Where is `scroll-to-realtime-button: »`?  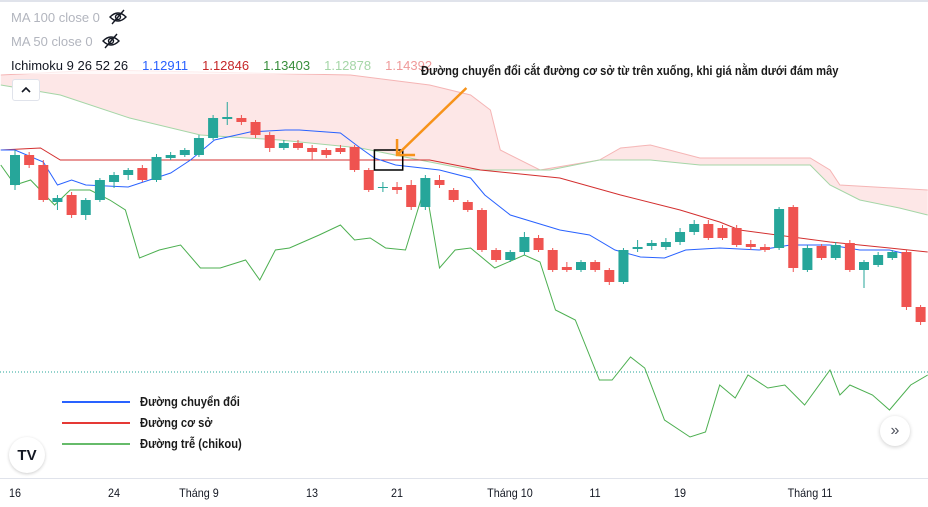
scroll-to-realtime-button: » is located at coordinates (895, 431).